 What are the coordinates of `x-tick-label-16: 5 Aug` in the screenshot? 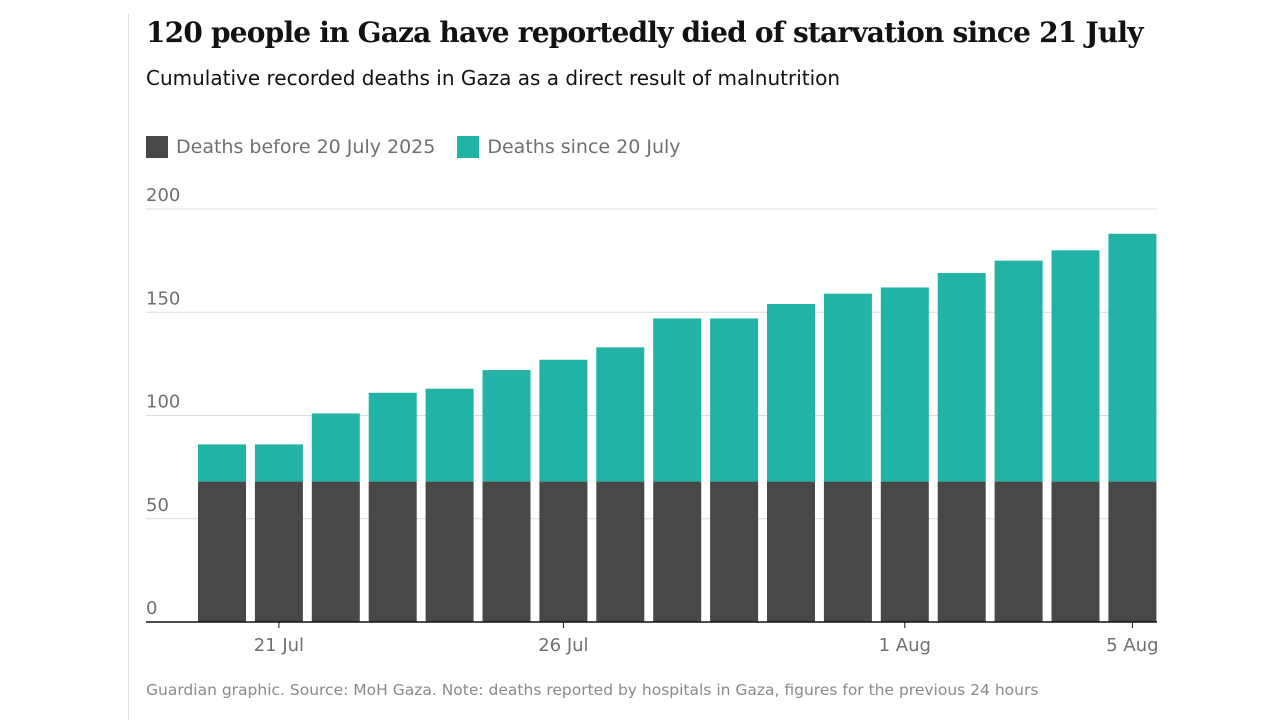 It's located at (1132, 645).